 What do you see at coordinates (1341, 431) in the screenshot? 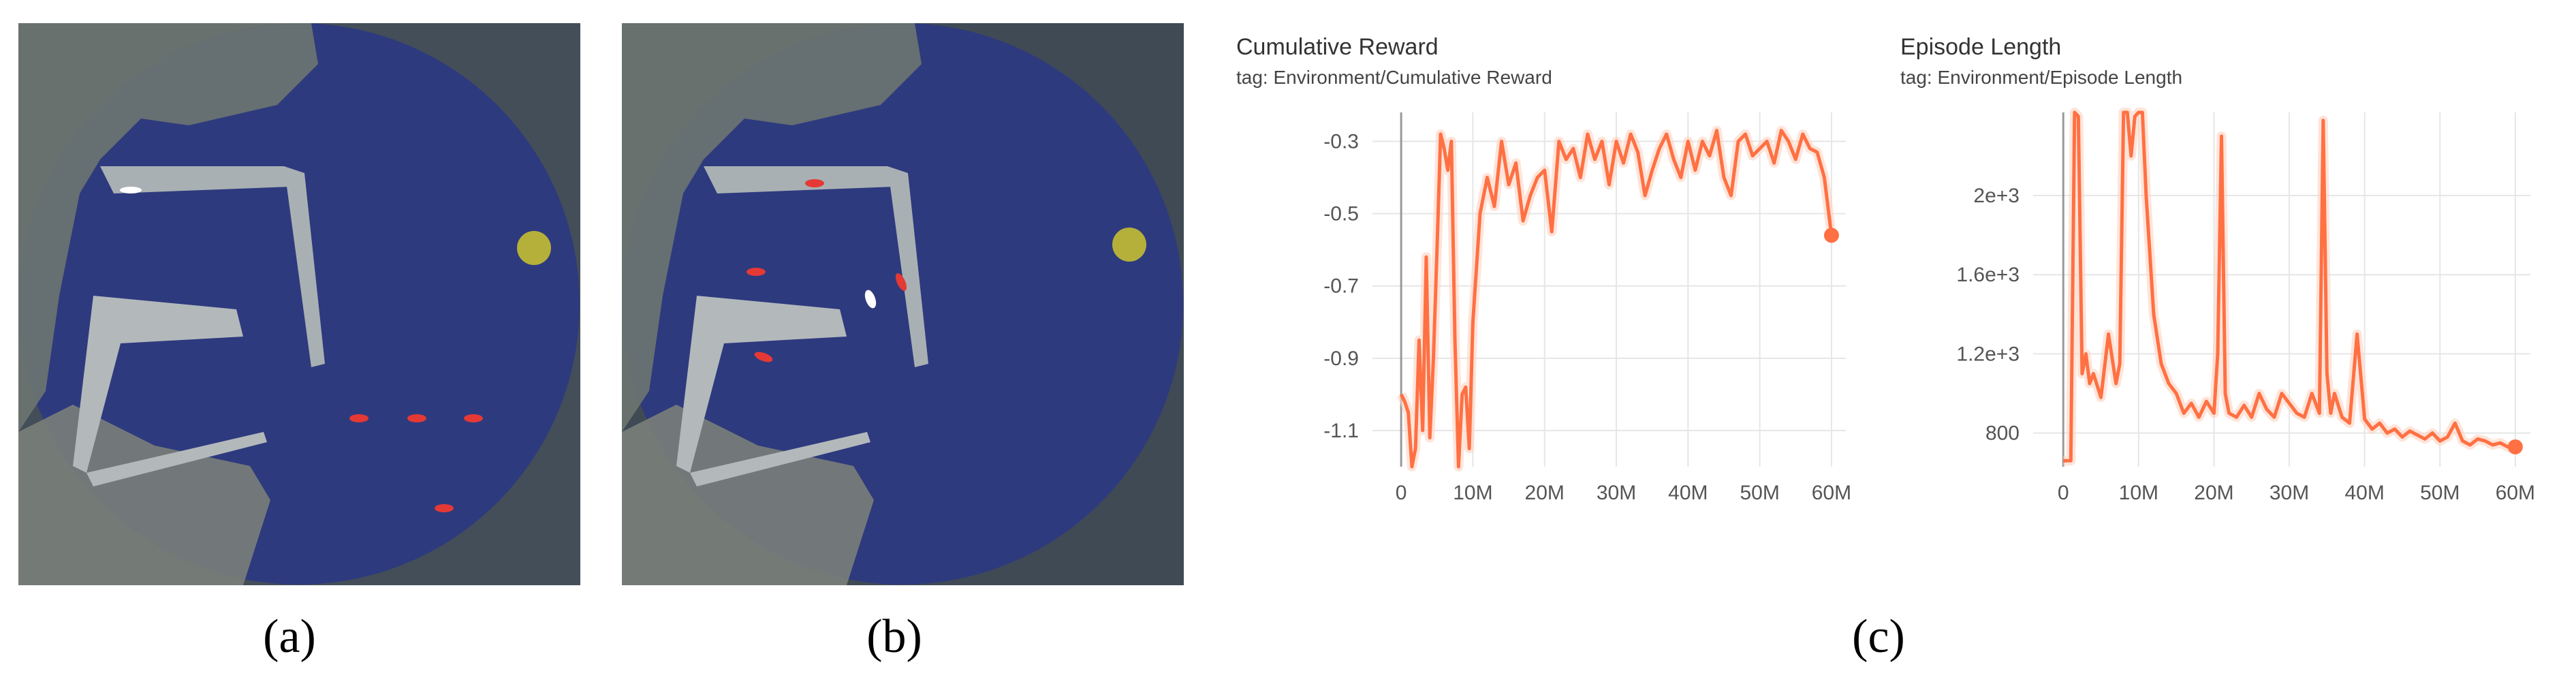
I see `y-tick-label: -1.1` at bounding box center [1341, 431].